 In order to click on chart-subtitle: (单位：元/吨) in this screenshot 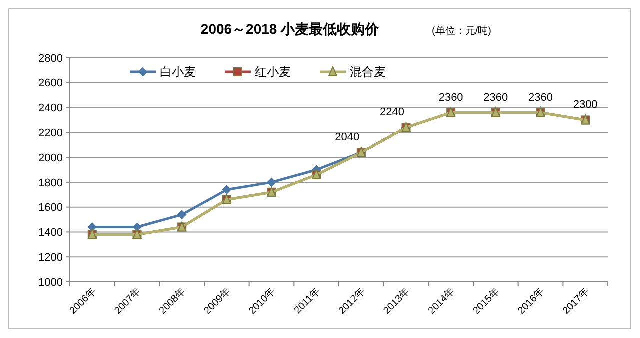, I will do `click(462, 31)`.